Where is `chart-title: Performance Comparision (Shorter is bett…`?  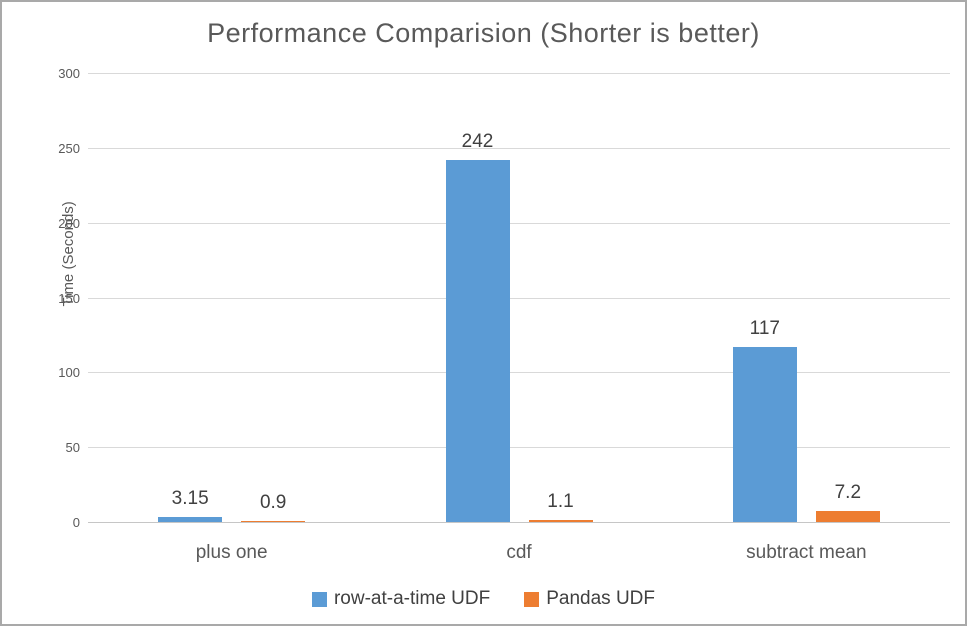 chart-title: Performance Comparision (Shorter is bett… is located at coordinates (483, 33).